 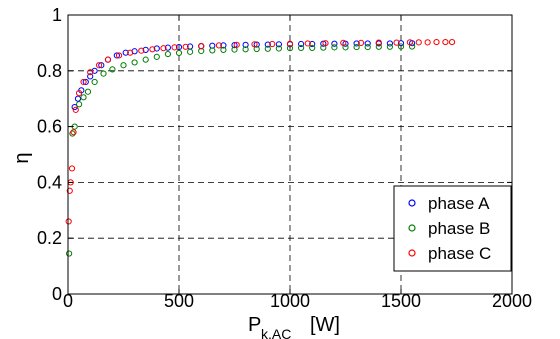 I want to click on y-axis-label: η, so click(x=22, y=157).